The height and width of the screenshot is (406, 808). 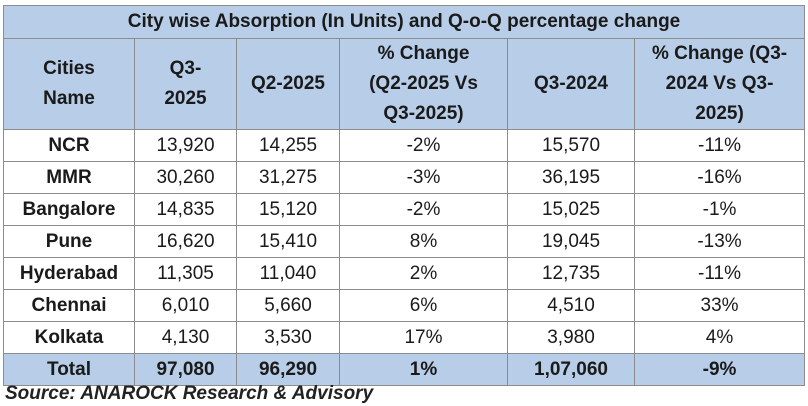 I want to click on table-cell: 19,045, so click(x=571, y=241).